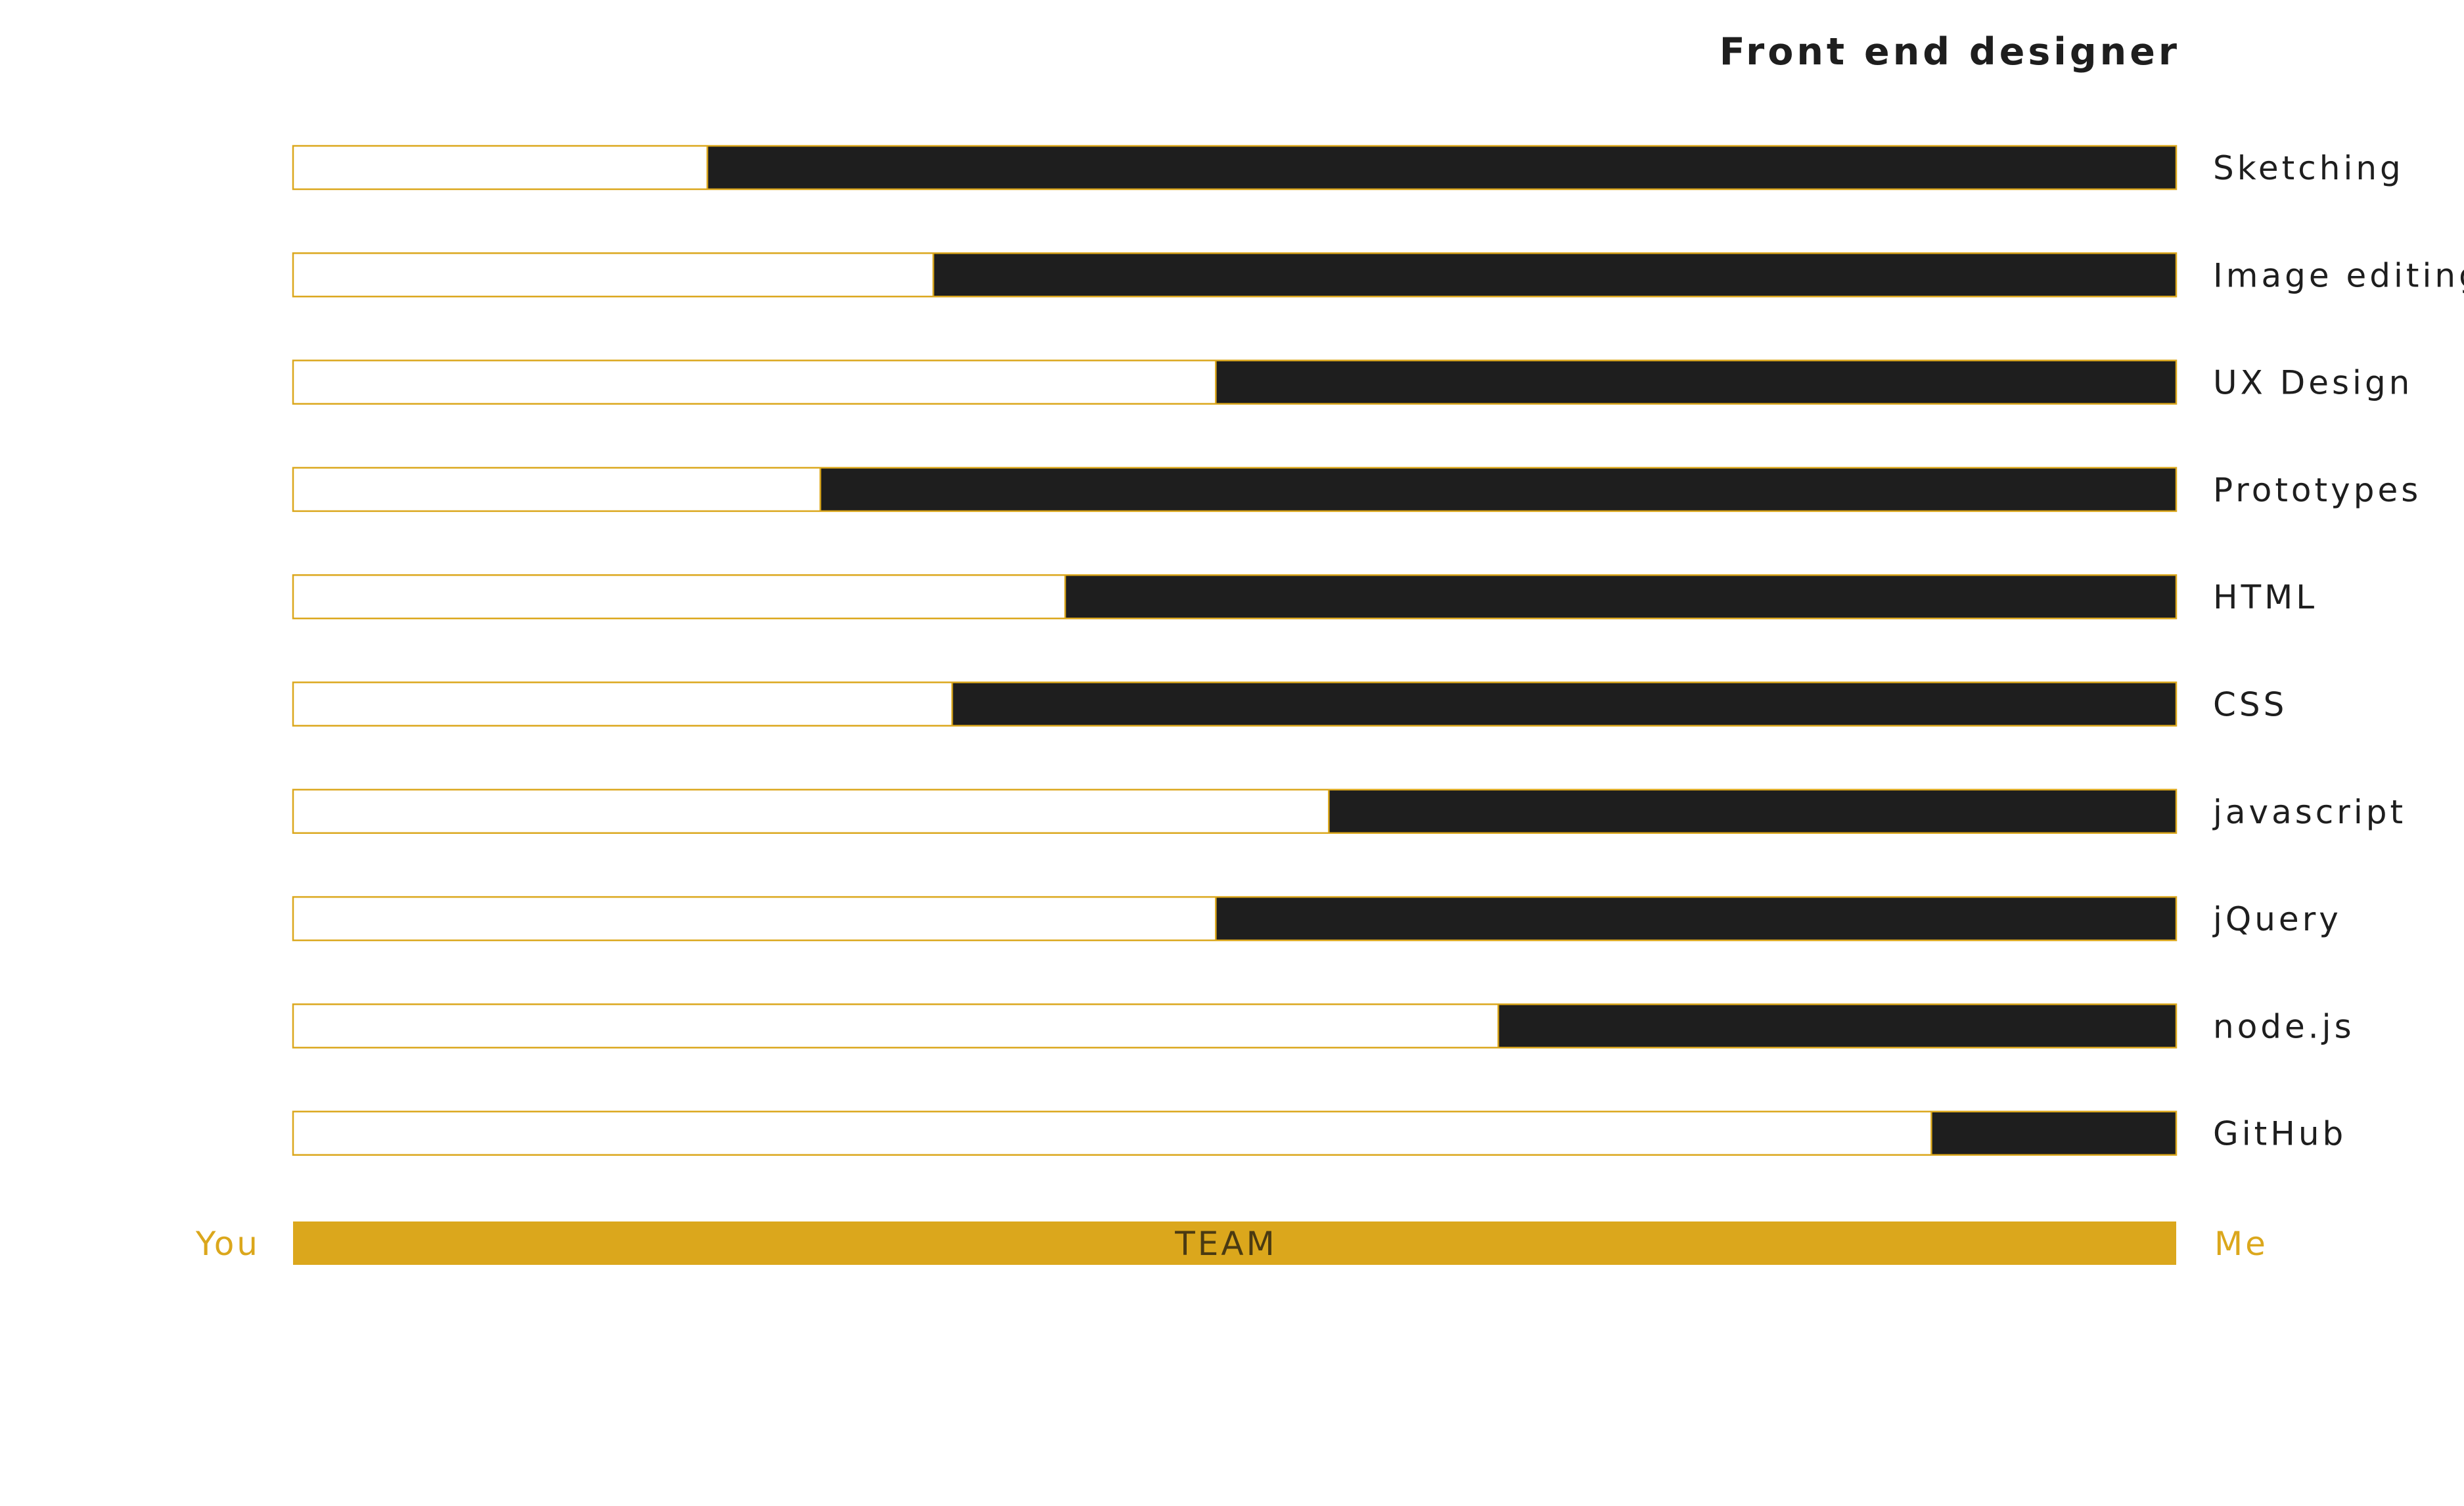 The image size is (2464, 1506). What do you see at coordinates (557, 489) in the screenshot?
I see `bar-you-prototypes` at bounding box center [557, 489].